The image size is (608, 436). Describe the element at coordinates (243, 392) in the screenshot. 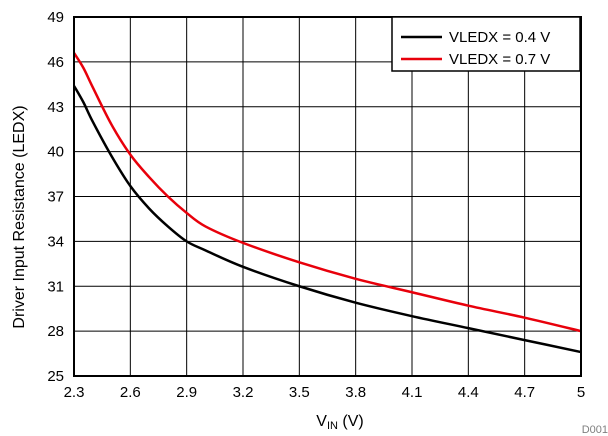

I see `x-tick-label: 3.2` at that location.